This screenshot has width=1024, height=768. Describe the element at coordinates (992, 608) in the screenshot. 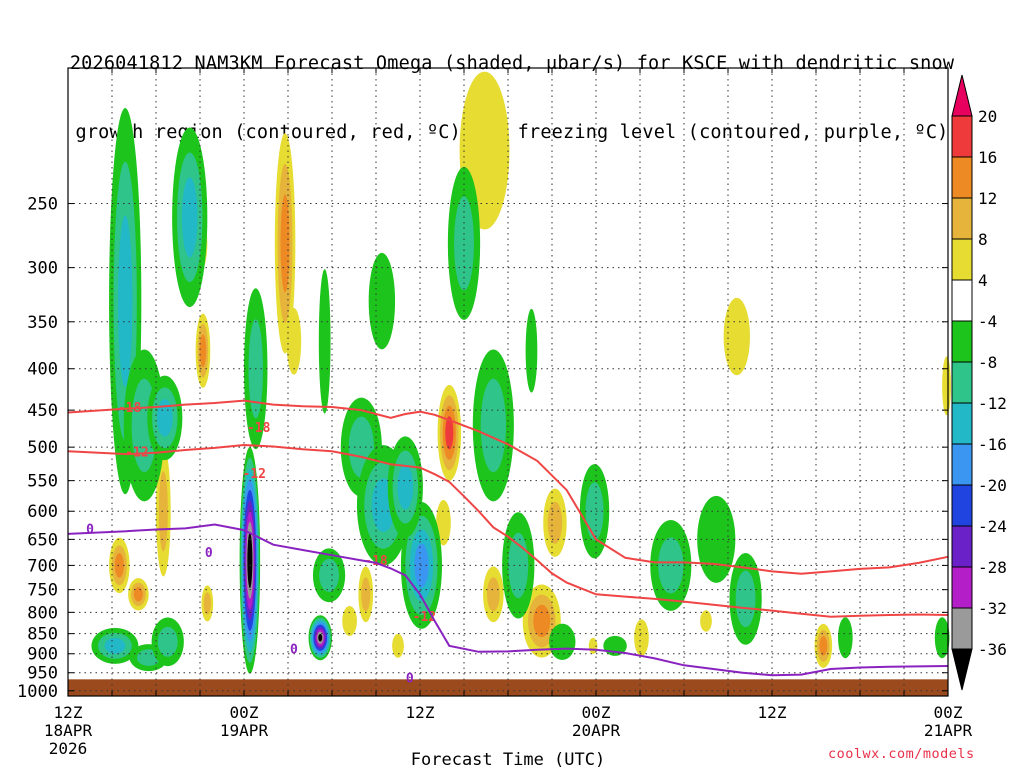

I see `colorbar-label: -32` at that location.